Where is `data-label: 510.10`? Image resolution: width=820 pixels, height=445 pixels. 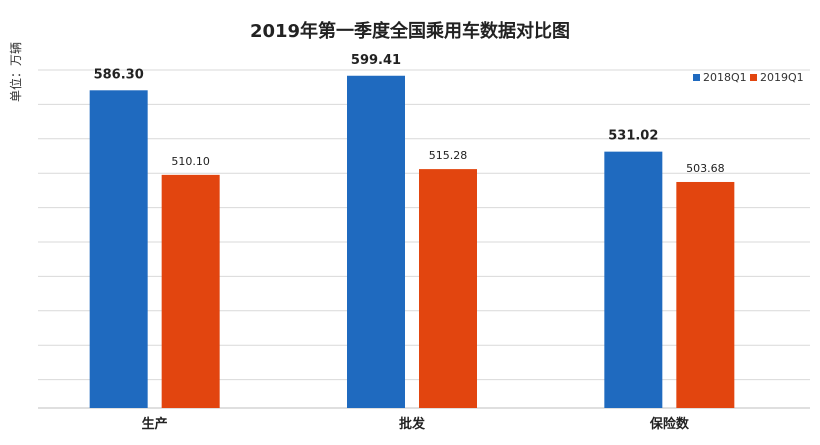 data-label: 510.10 is located at coordinates (190, 161).